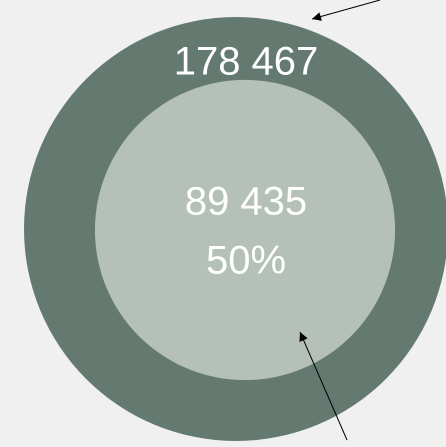 The width and height of the screenshot is (446, 447). Describe the element at coordinates (246, 202) in the screenshot. I see `inner-value-label: 89 435` at that location.